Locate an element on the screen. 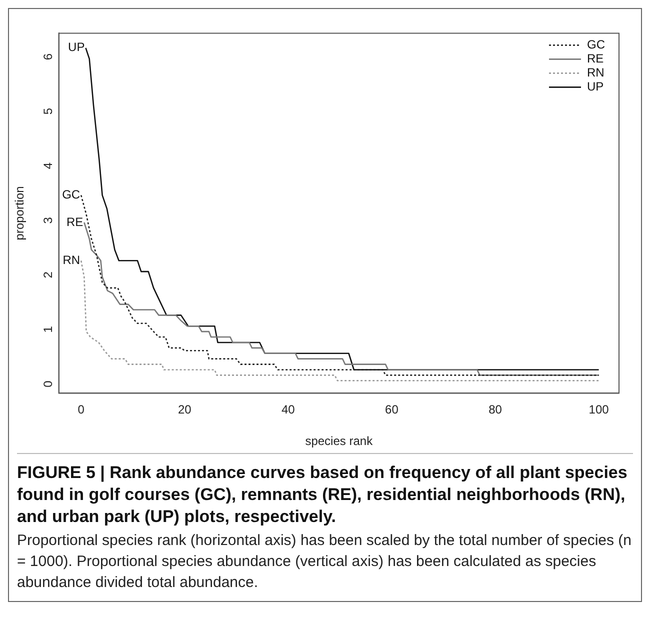  legend-label: RE is located at coordinates (595, 59).